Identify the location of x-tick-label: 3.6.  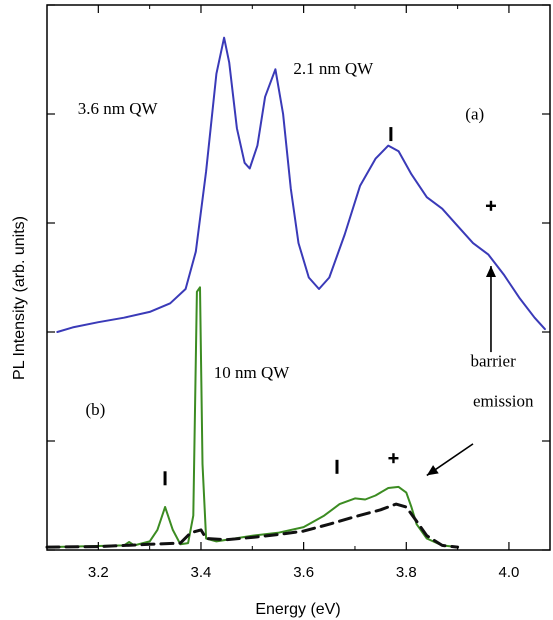
(303, 572).